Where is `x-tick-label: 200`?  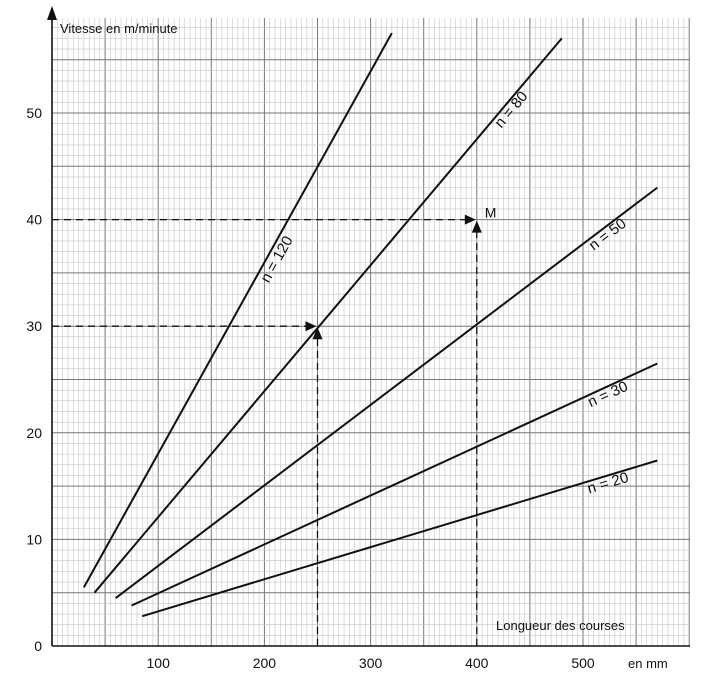 x-tick-label: 200 is located at coordinates (265, 663).